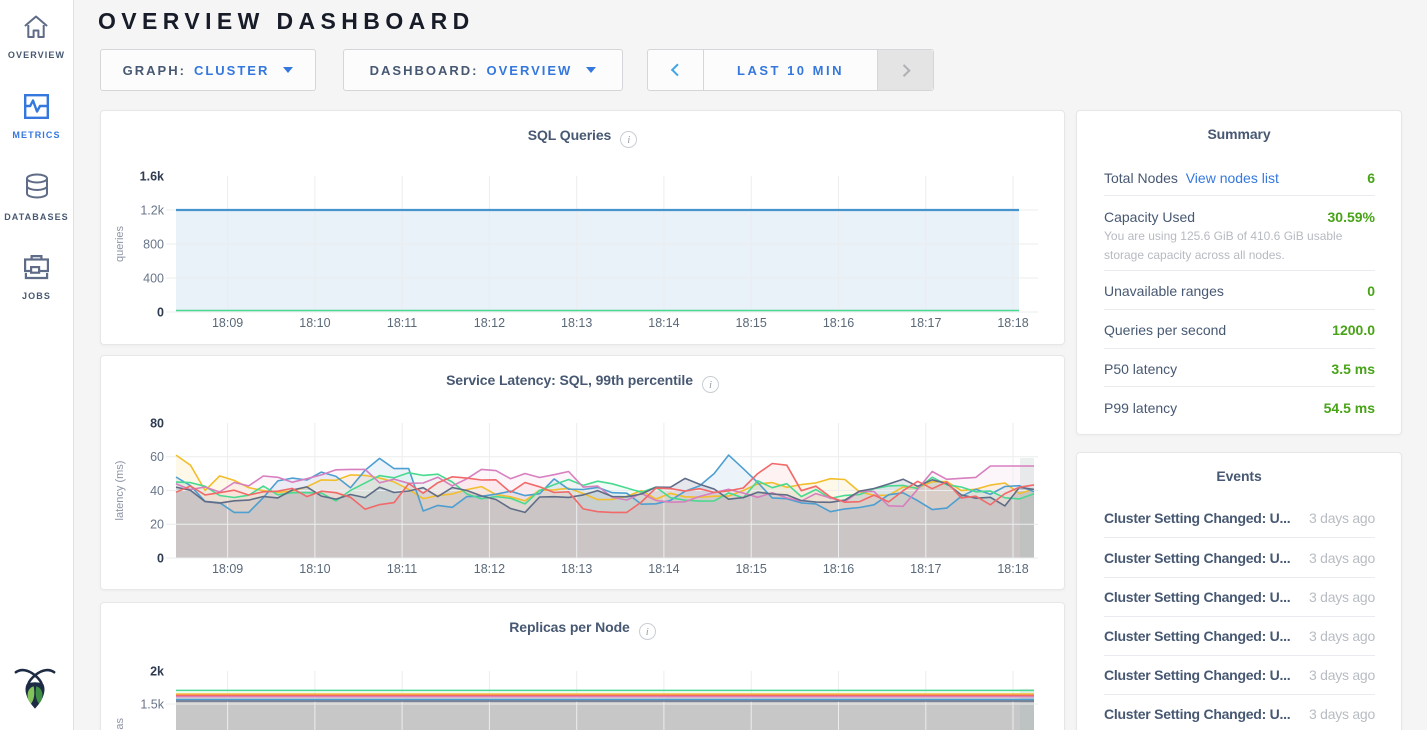 The height and width of the screenshot is (730, 1427). What do you see at coordinates (157, 491) in the screenshot?
I see `svg-text: 40` at bounding box center [157, 491].